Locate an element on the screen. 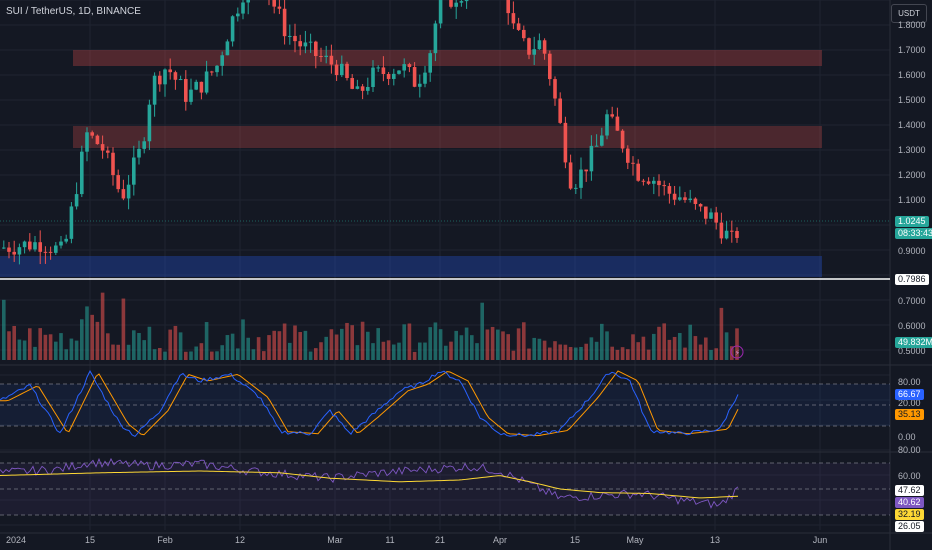 The image size is (932, 550). time-tick-label: 12 is located at coordinates (240, 540).